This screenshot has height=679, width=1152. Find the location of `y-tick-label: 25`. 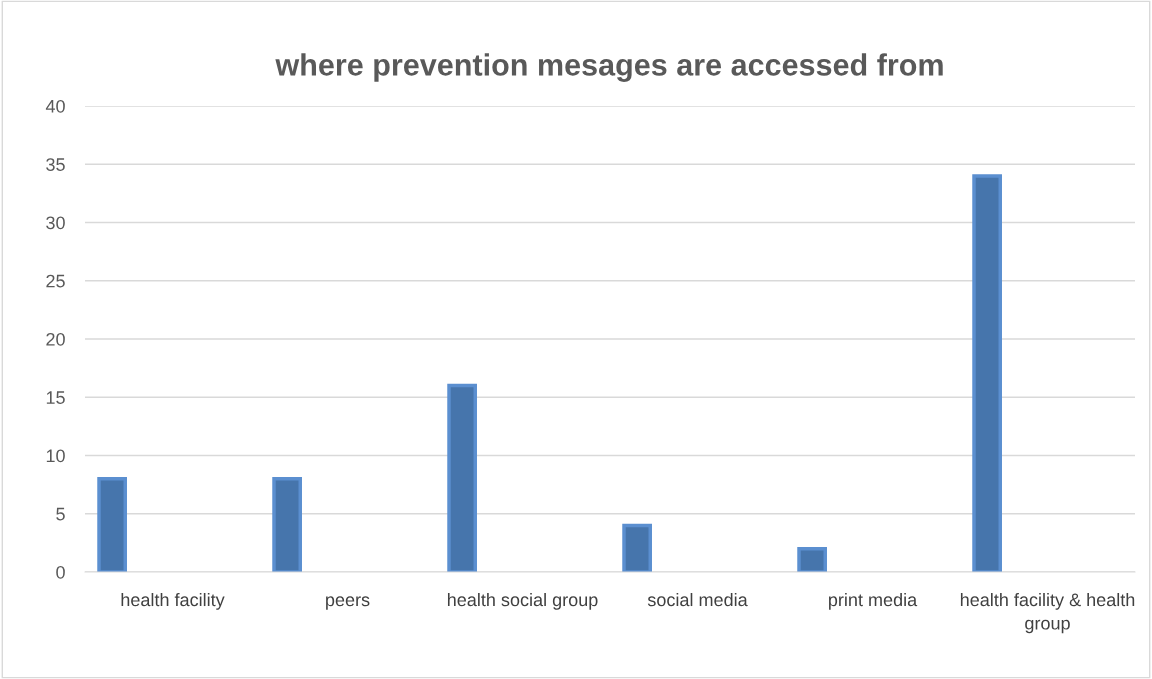

y-tick-label: 25 is located at coordinates (55, 281).